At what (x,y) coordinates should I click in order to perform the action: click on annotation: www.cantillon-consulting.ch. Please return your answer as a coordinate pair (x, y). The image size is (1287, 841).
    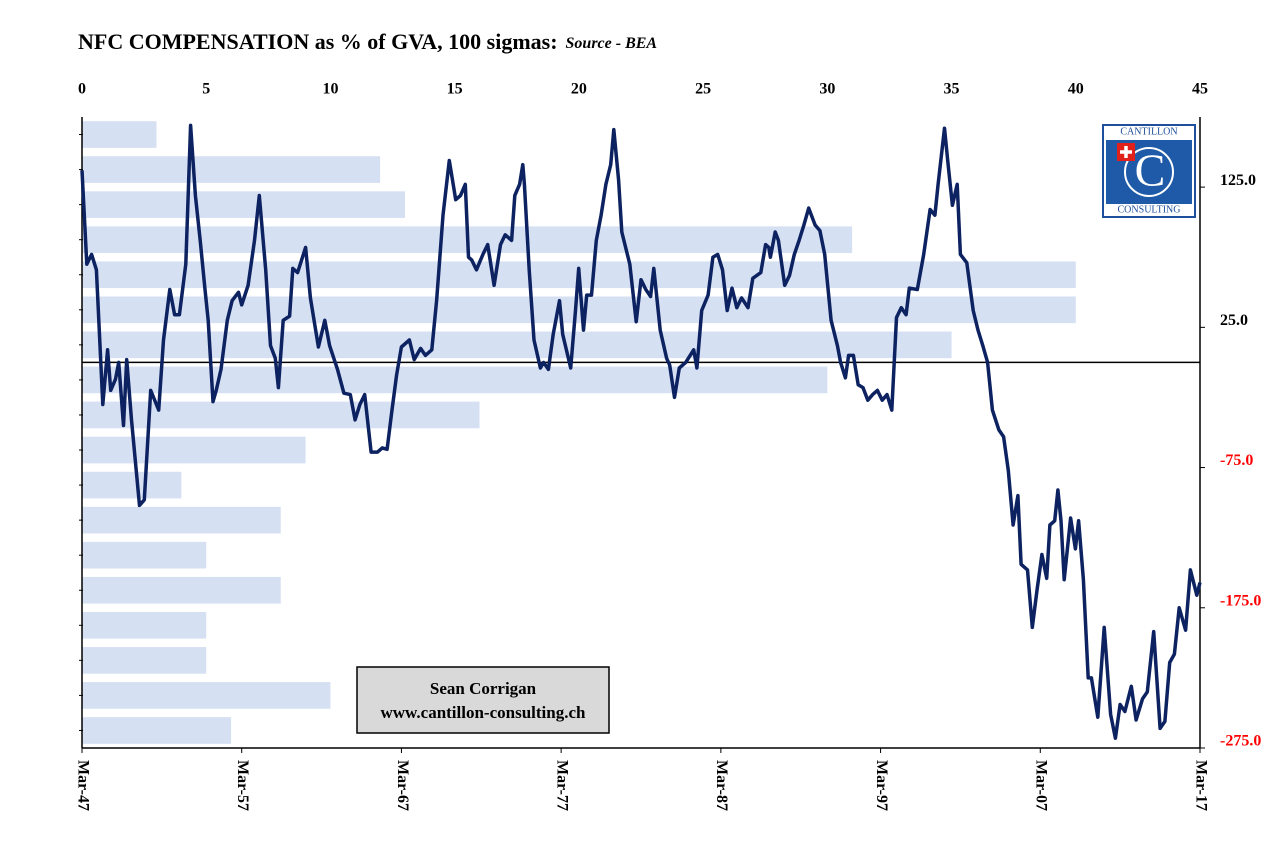
    Looking at the image, I should click on (484, 712).